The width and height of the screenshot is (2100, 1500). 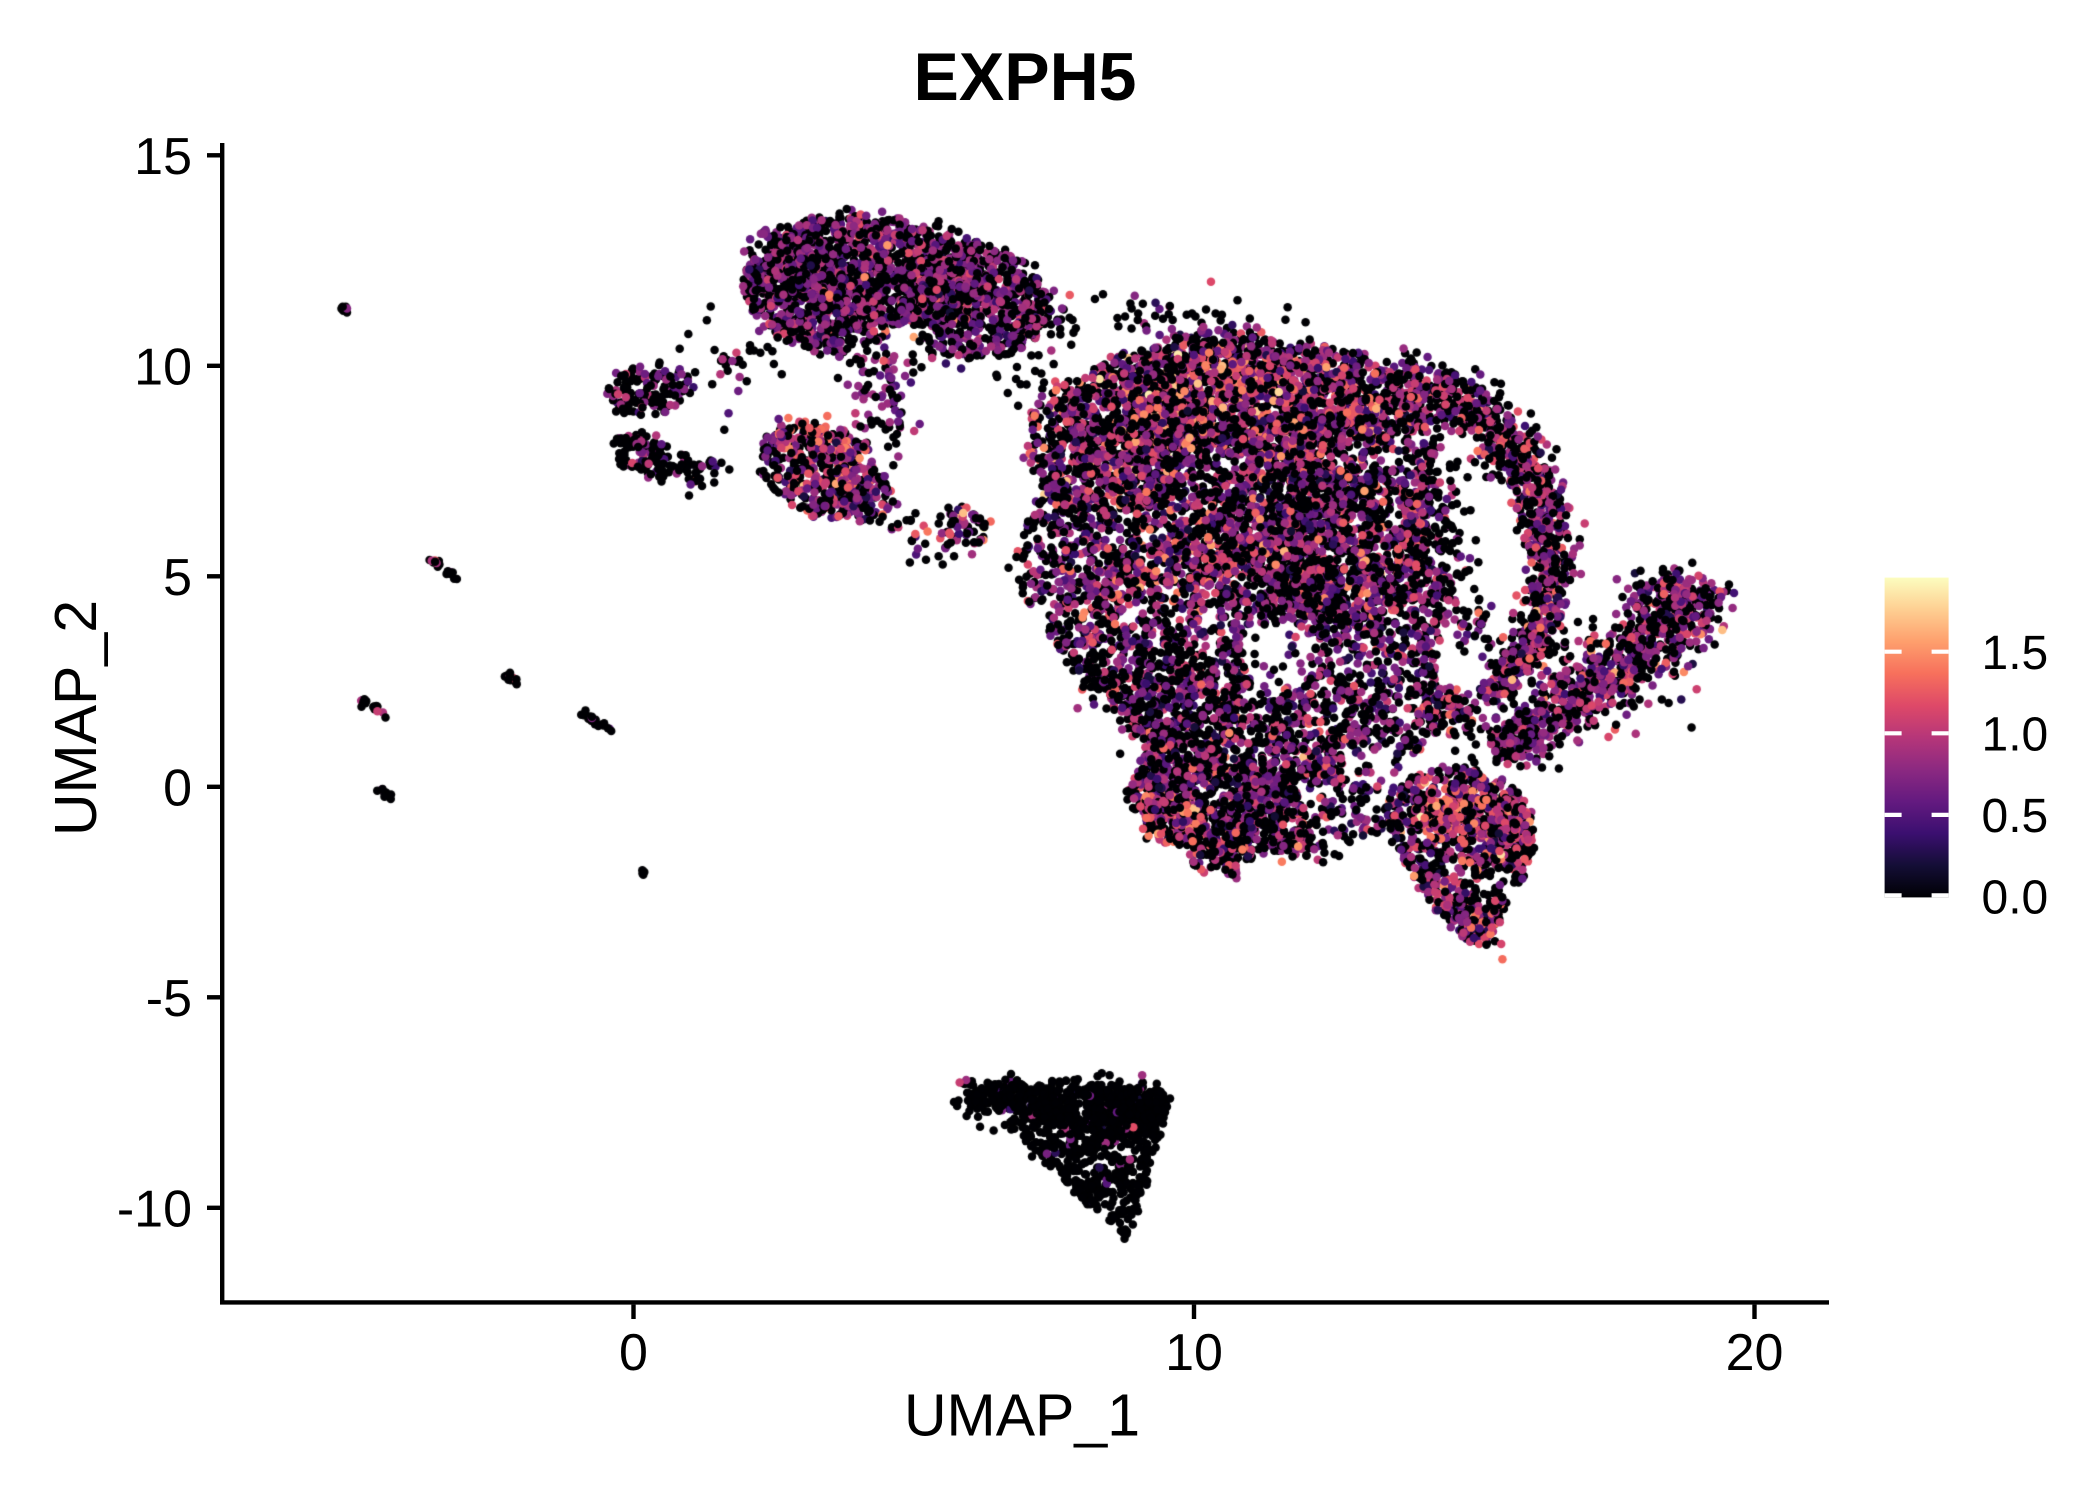 I want to click on svg-text: 1.0, so click(x=2015, y=735).